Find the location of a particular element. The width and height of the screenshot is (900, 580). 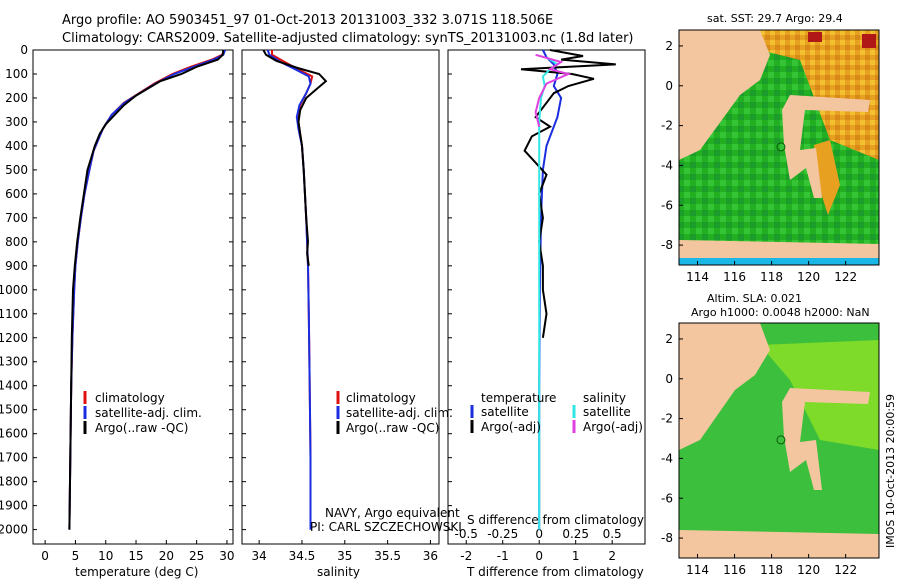

sst-map-axes: 114 116 118 120 122 2 0 -2 -4 -6 -8 is located at coordinates (759, 161).